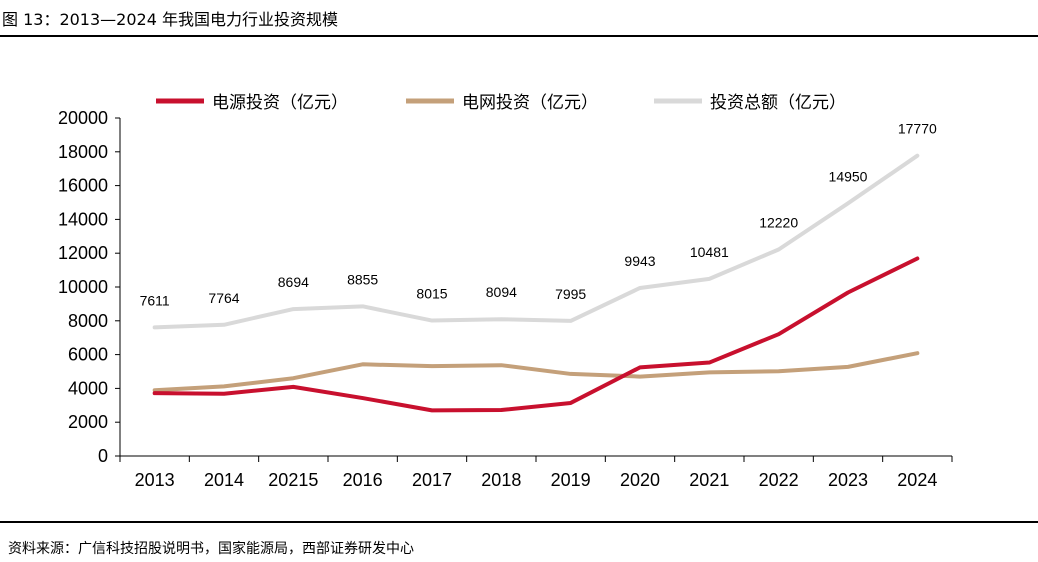 The height and width of the screenshot is (562, 1038). Describe the element at coordinates (83, 118) in the screenshot. I see `y-tick-label: 20000` at that location.